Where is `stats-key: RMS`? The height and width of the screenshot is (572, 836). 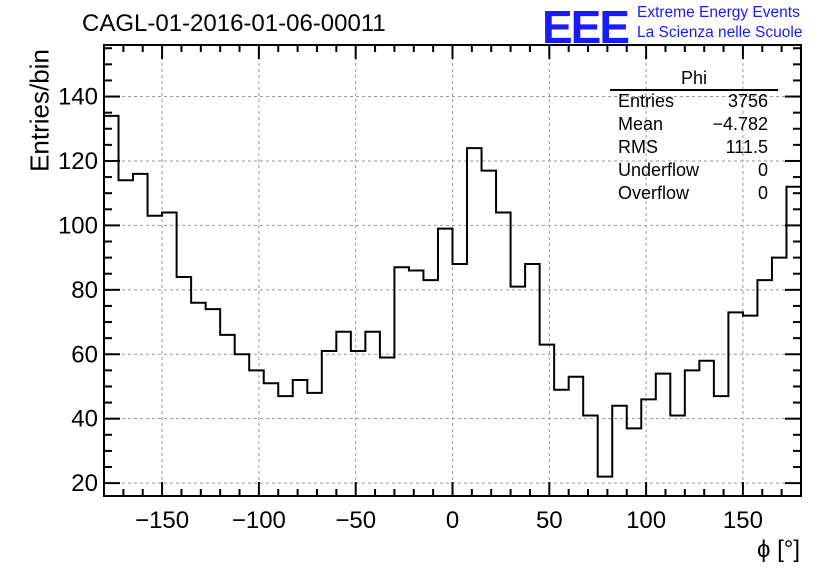
stats-key: RMS is located at coordinates (638, 147).